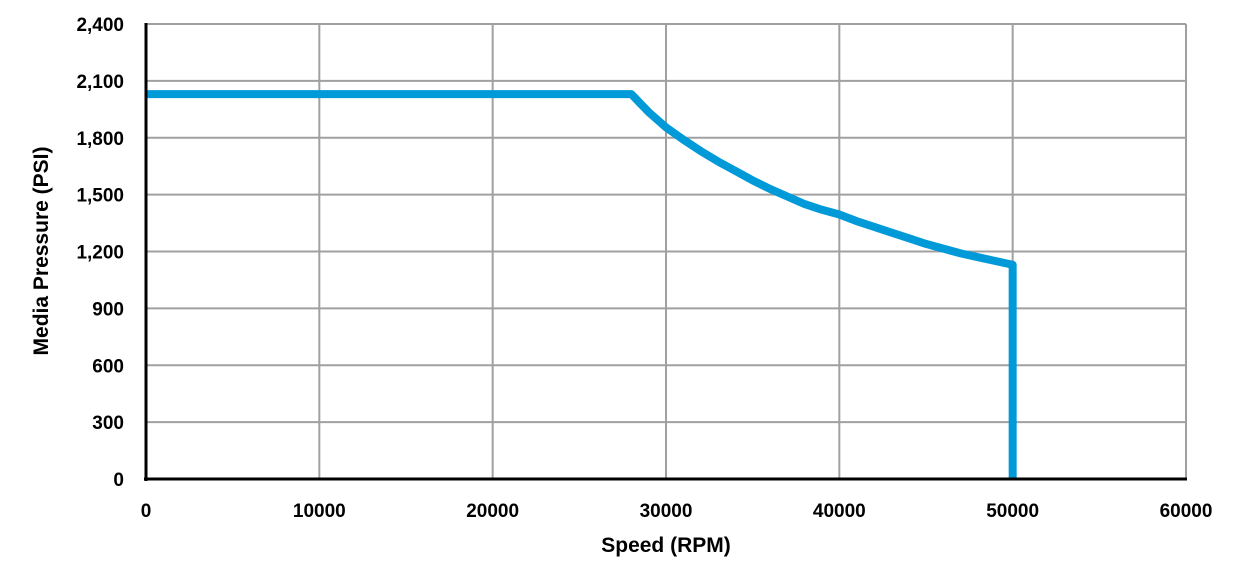  I want to click on x-tick-label: 0, so click(146, 511).